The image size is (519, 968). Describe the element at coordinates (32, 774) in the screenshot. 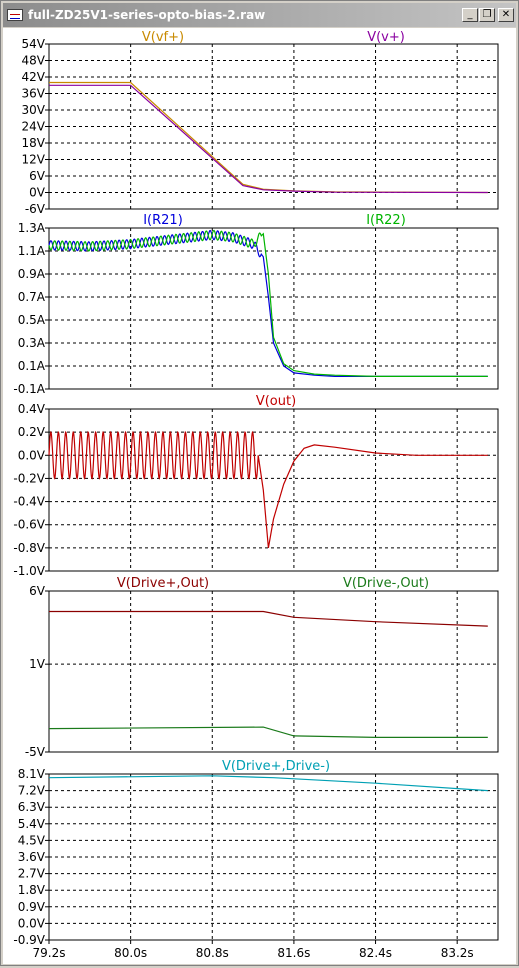

I see `y-tick-label: 8.1V` at that location.